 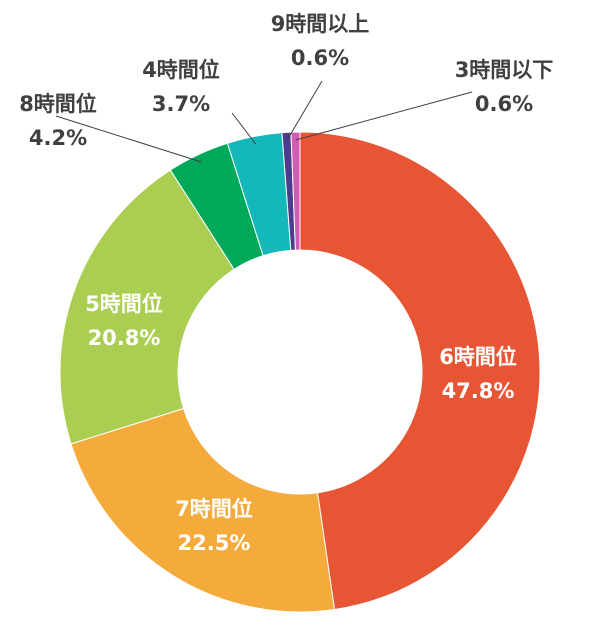 What do you see at coordinates (320, 58) in the screenshot?
I see `slice-value-6: 0.6%` at bounding box center [320, 58].